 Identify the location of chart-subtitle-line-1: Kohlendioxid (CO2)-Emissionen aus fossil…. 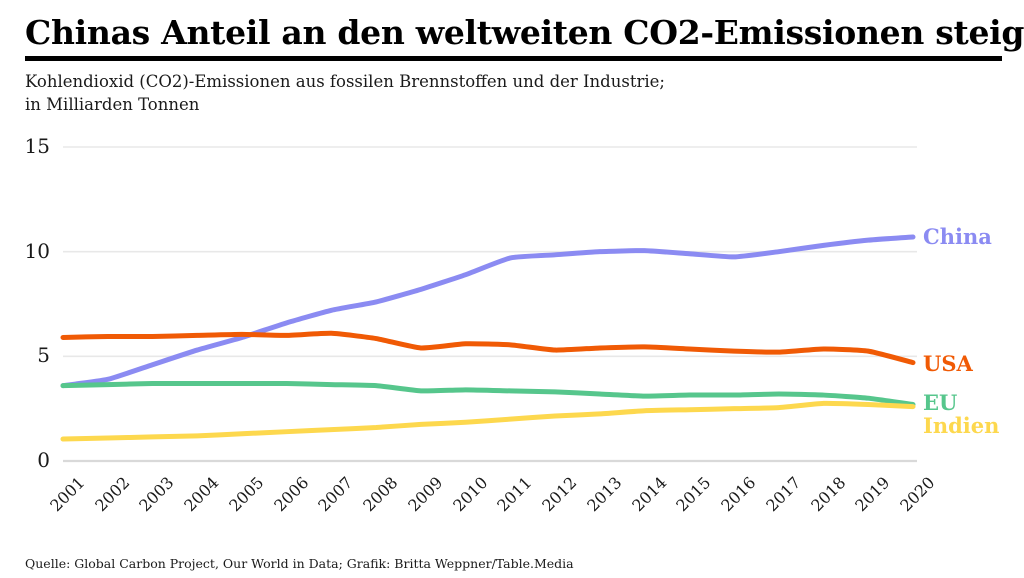
(345, 81).